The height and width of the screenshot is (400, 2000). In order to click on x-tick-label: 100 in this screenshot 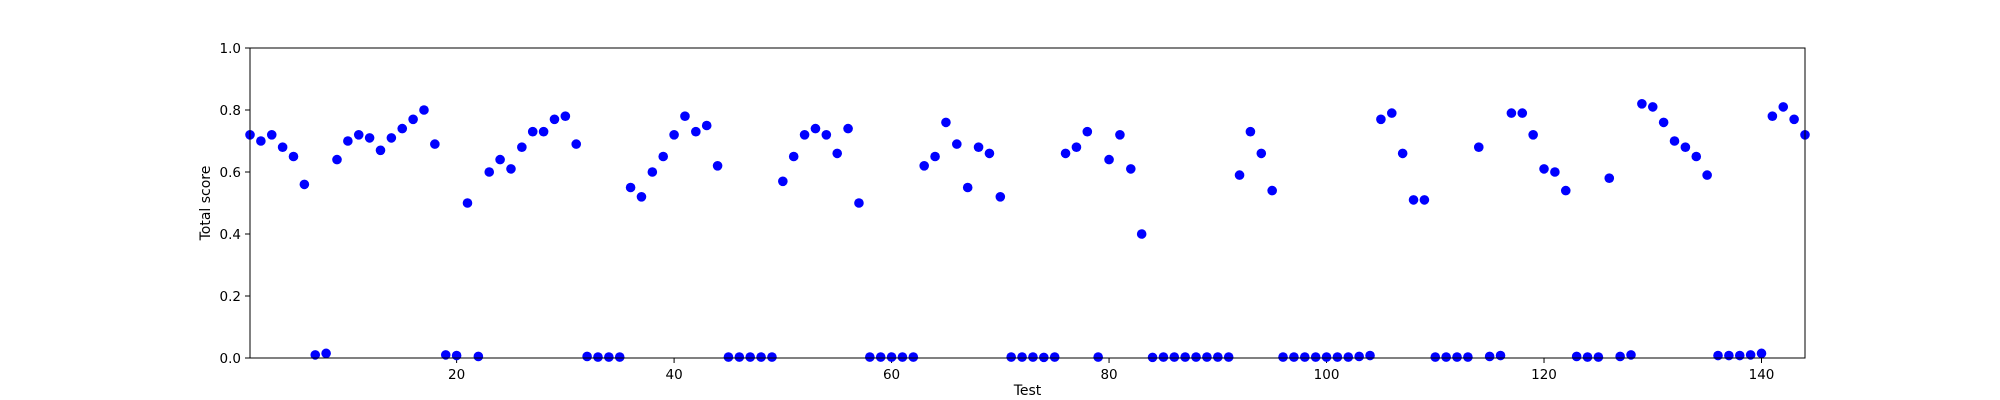, I will do `click(1327, 375)`.